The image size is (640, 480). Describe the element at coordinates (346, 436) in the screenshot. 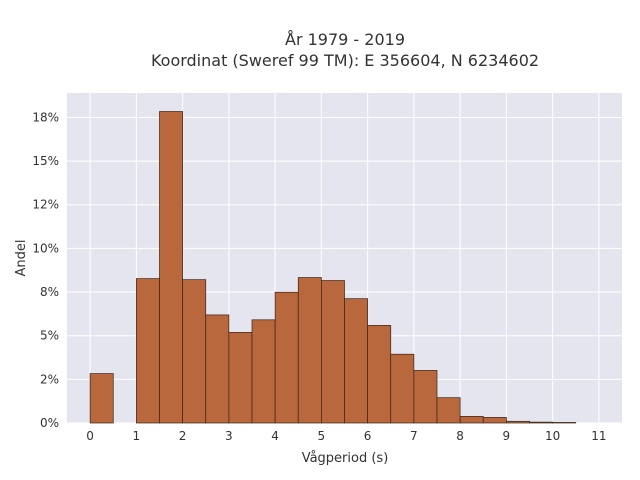

I see `x-tick-labels: 0 1 2 3 4 5 6 7 8 9 10 11` at that location.